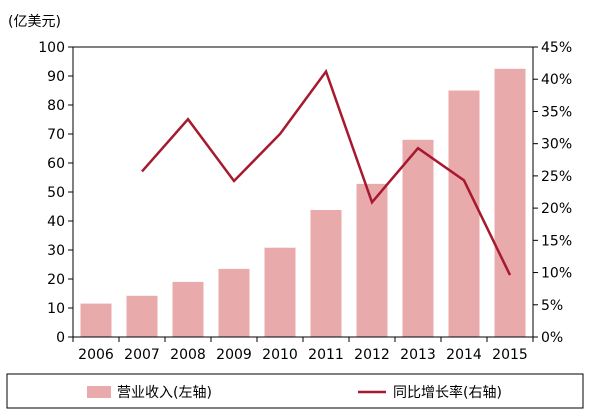  I want to click on right-tick-label: 45%, so click(556, 48).